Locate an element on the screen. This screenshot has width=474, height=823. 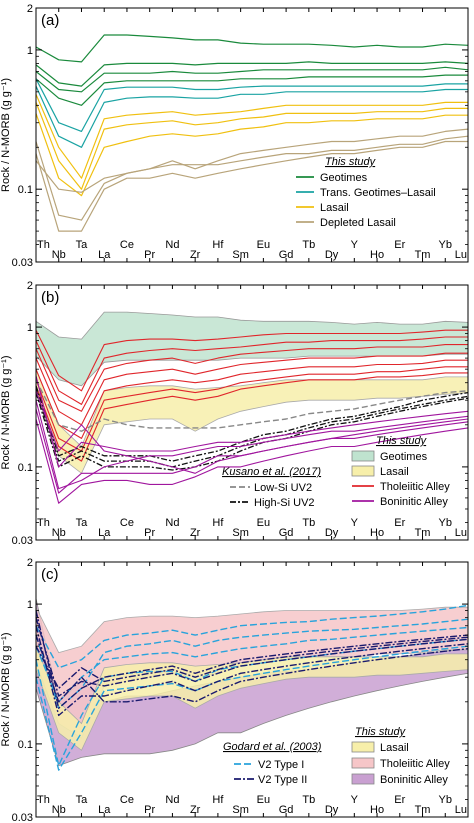
panel-label: (c) is located at coordinates (50, 574).